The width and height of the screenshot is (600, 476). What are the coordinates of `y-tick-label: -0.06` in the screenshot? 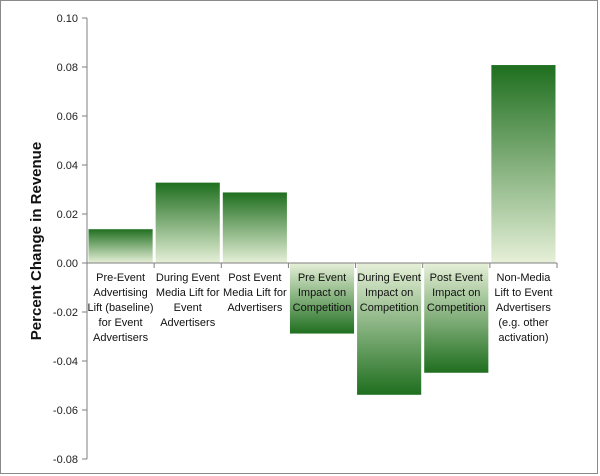 It's located at (65, 411).